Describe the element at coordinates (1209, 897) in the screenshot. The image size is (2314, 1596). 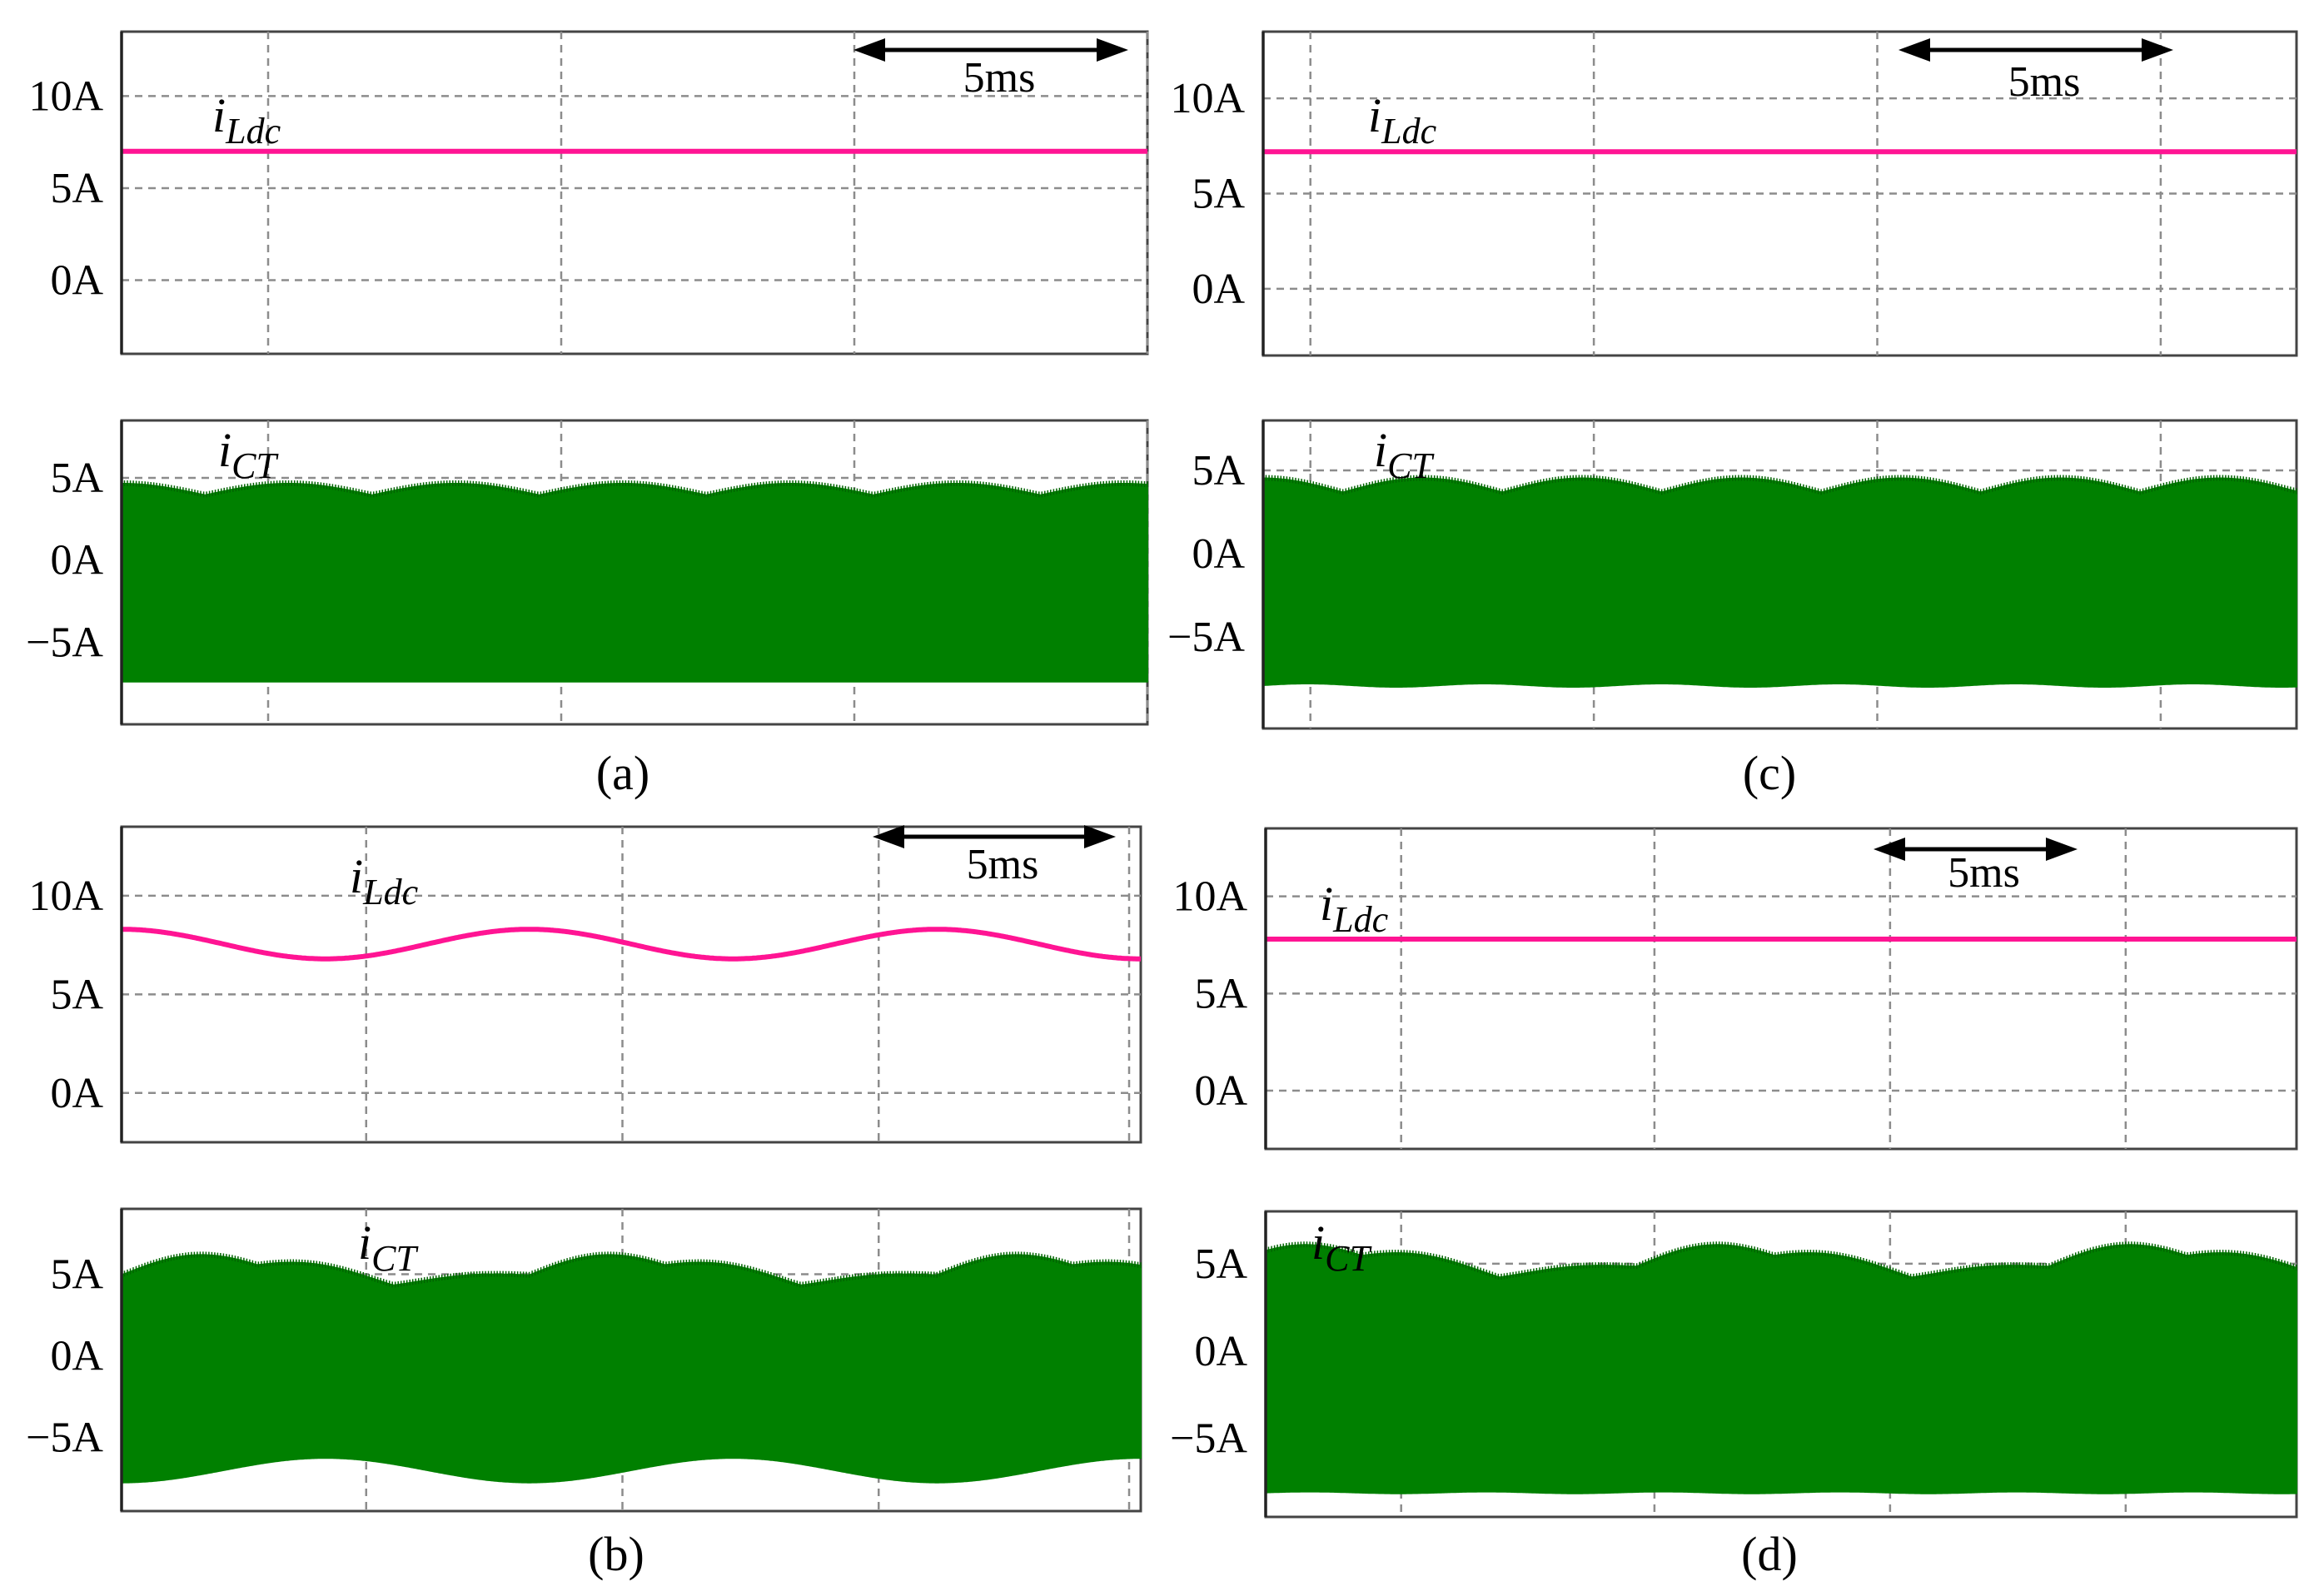
I see `panel-d-top-ytick-label: 10A` at that location.